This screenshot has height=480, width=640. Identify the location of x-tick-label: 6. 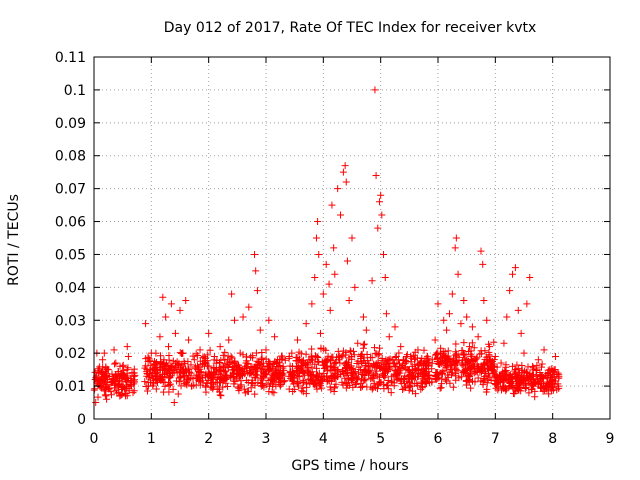
(438, 439).